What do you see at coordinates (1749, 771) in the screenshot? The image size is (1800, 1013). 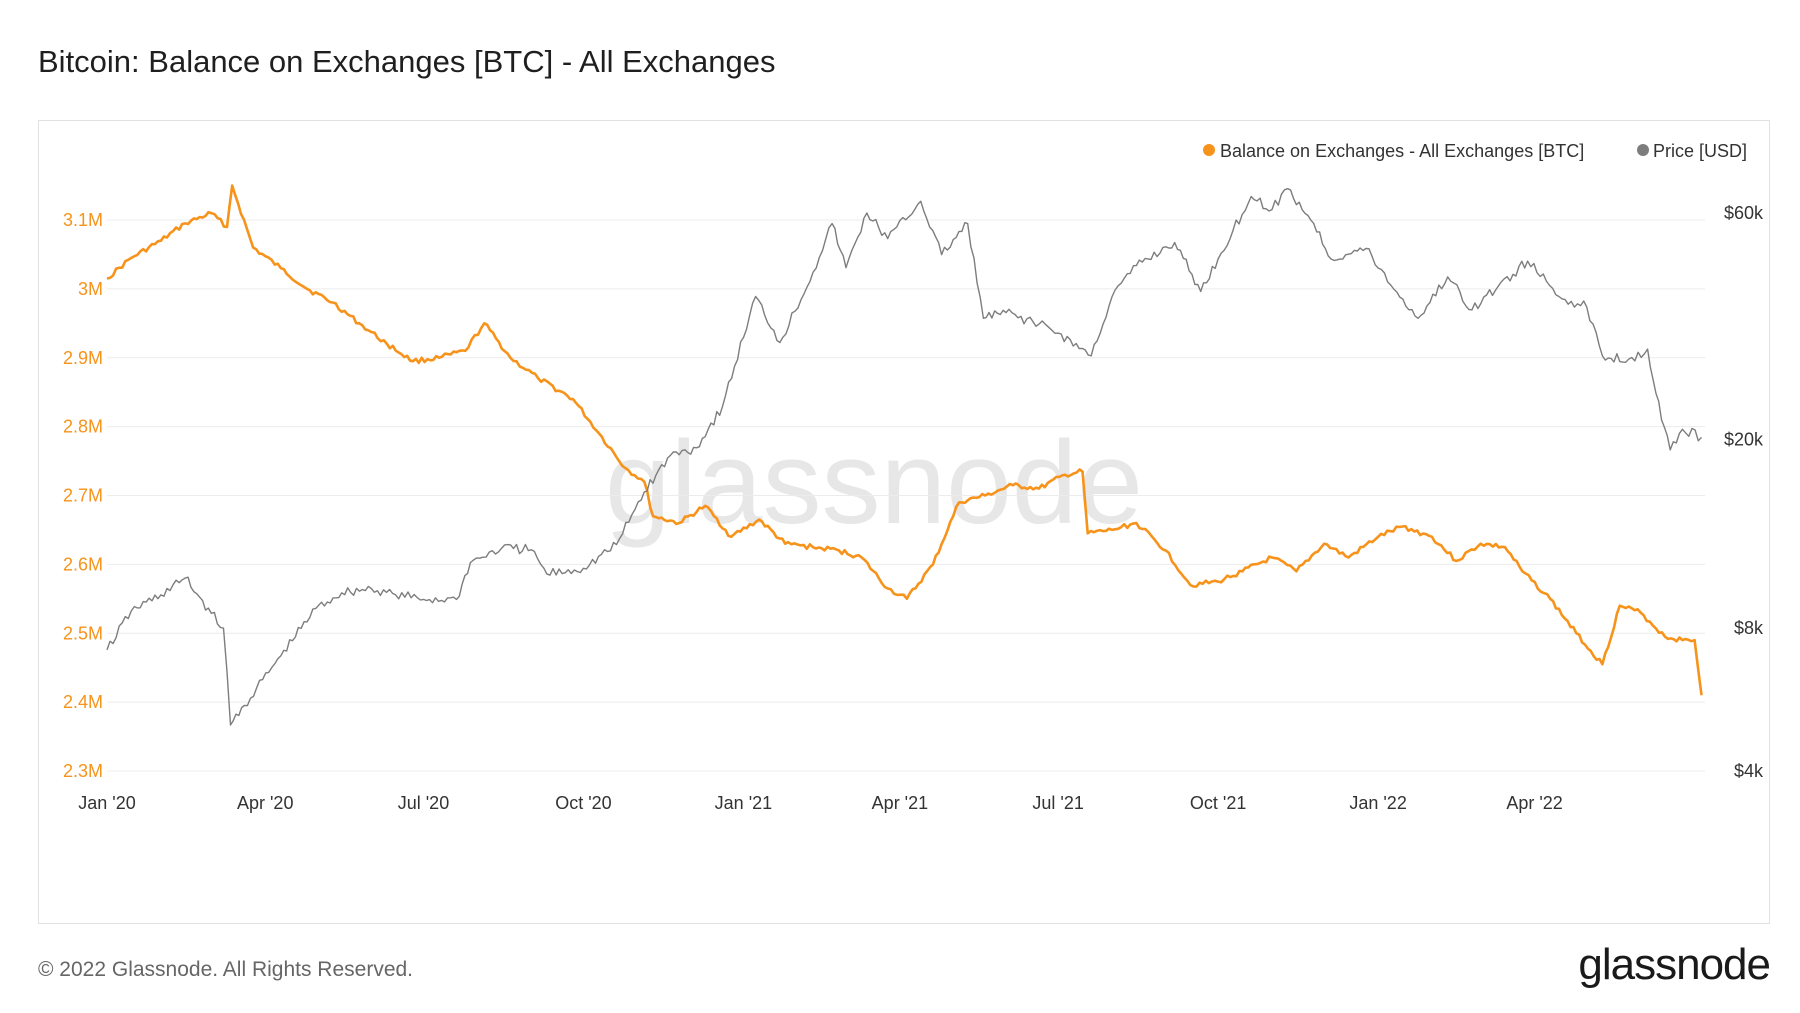 I see `right-tick-label: $4k` at bounding box center [1749, 771].